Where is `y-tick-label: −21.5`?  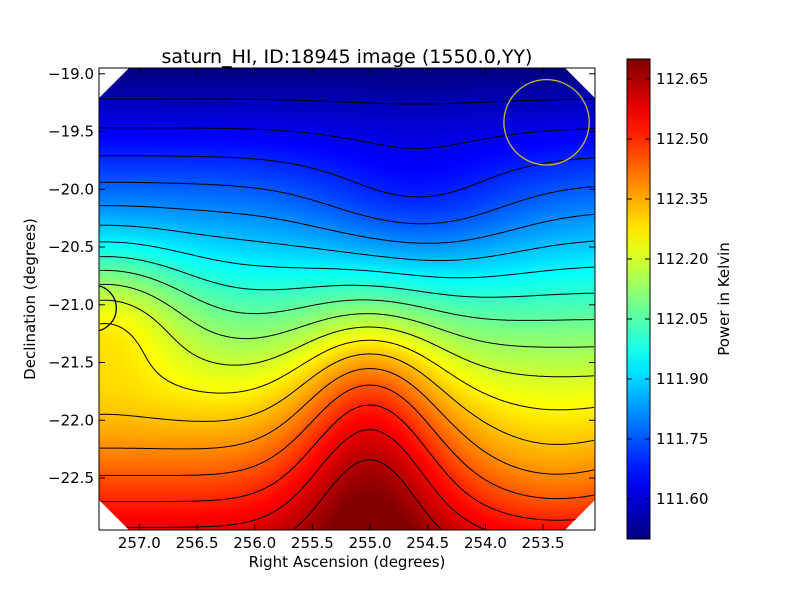 y-tick-label: −21.5 is located at coordinates (71, 363).